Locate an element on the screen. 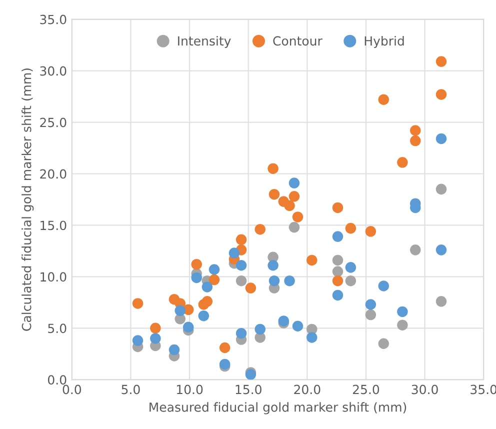 This screenshot has height=429, width=496. legend-label: Hybrid is located at coordinates (384, 42).